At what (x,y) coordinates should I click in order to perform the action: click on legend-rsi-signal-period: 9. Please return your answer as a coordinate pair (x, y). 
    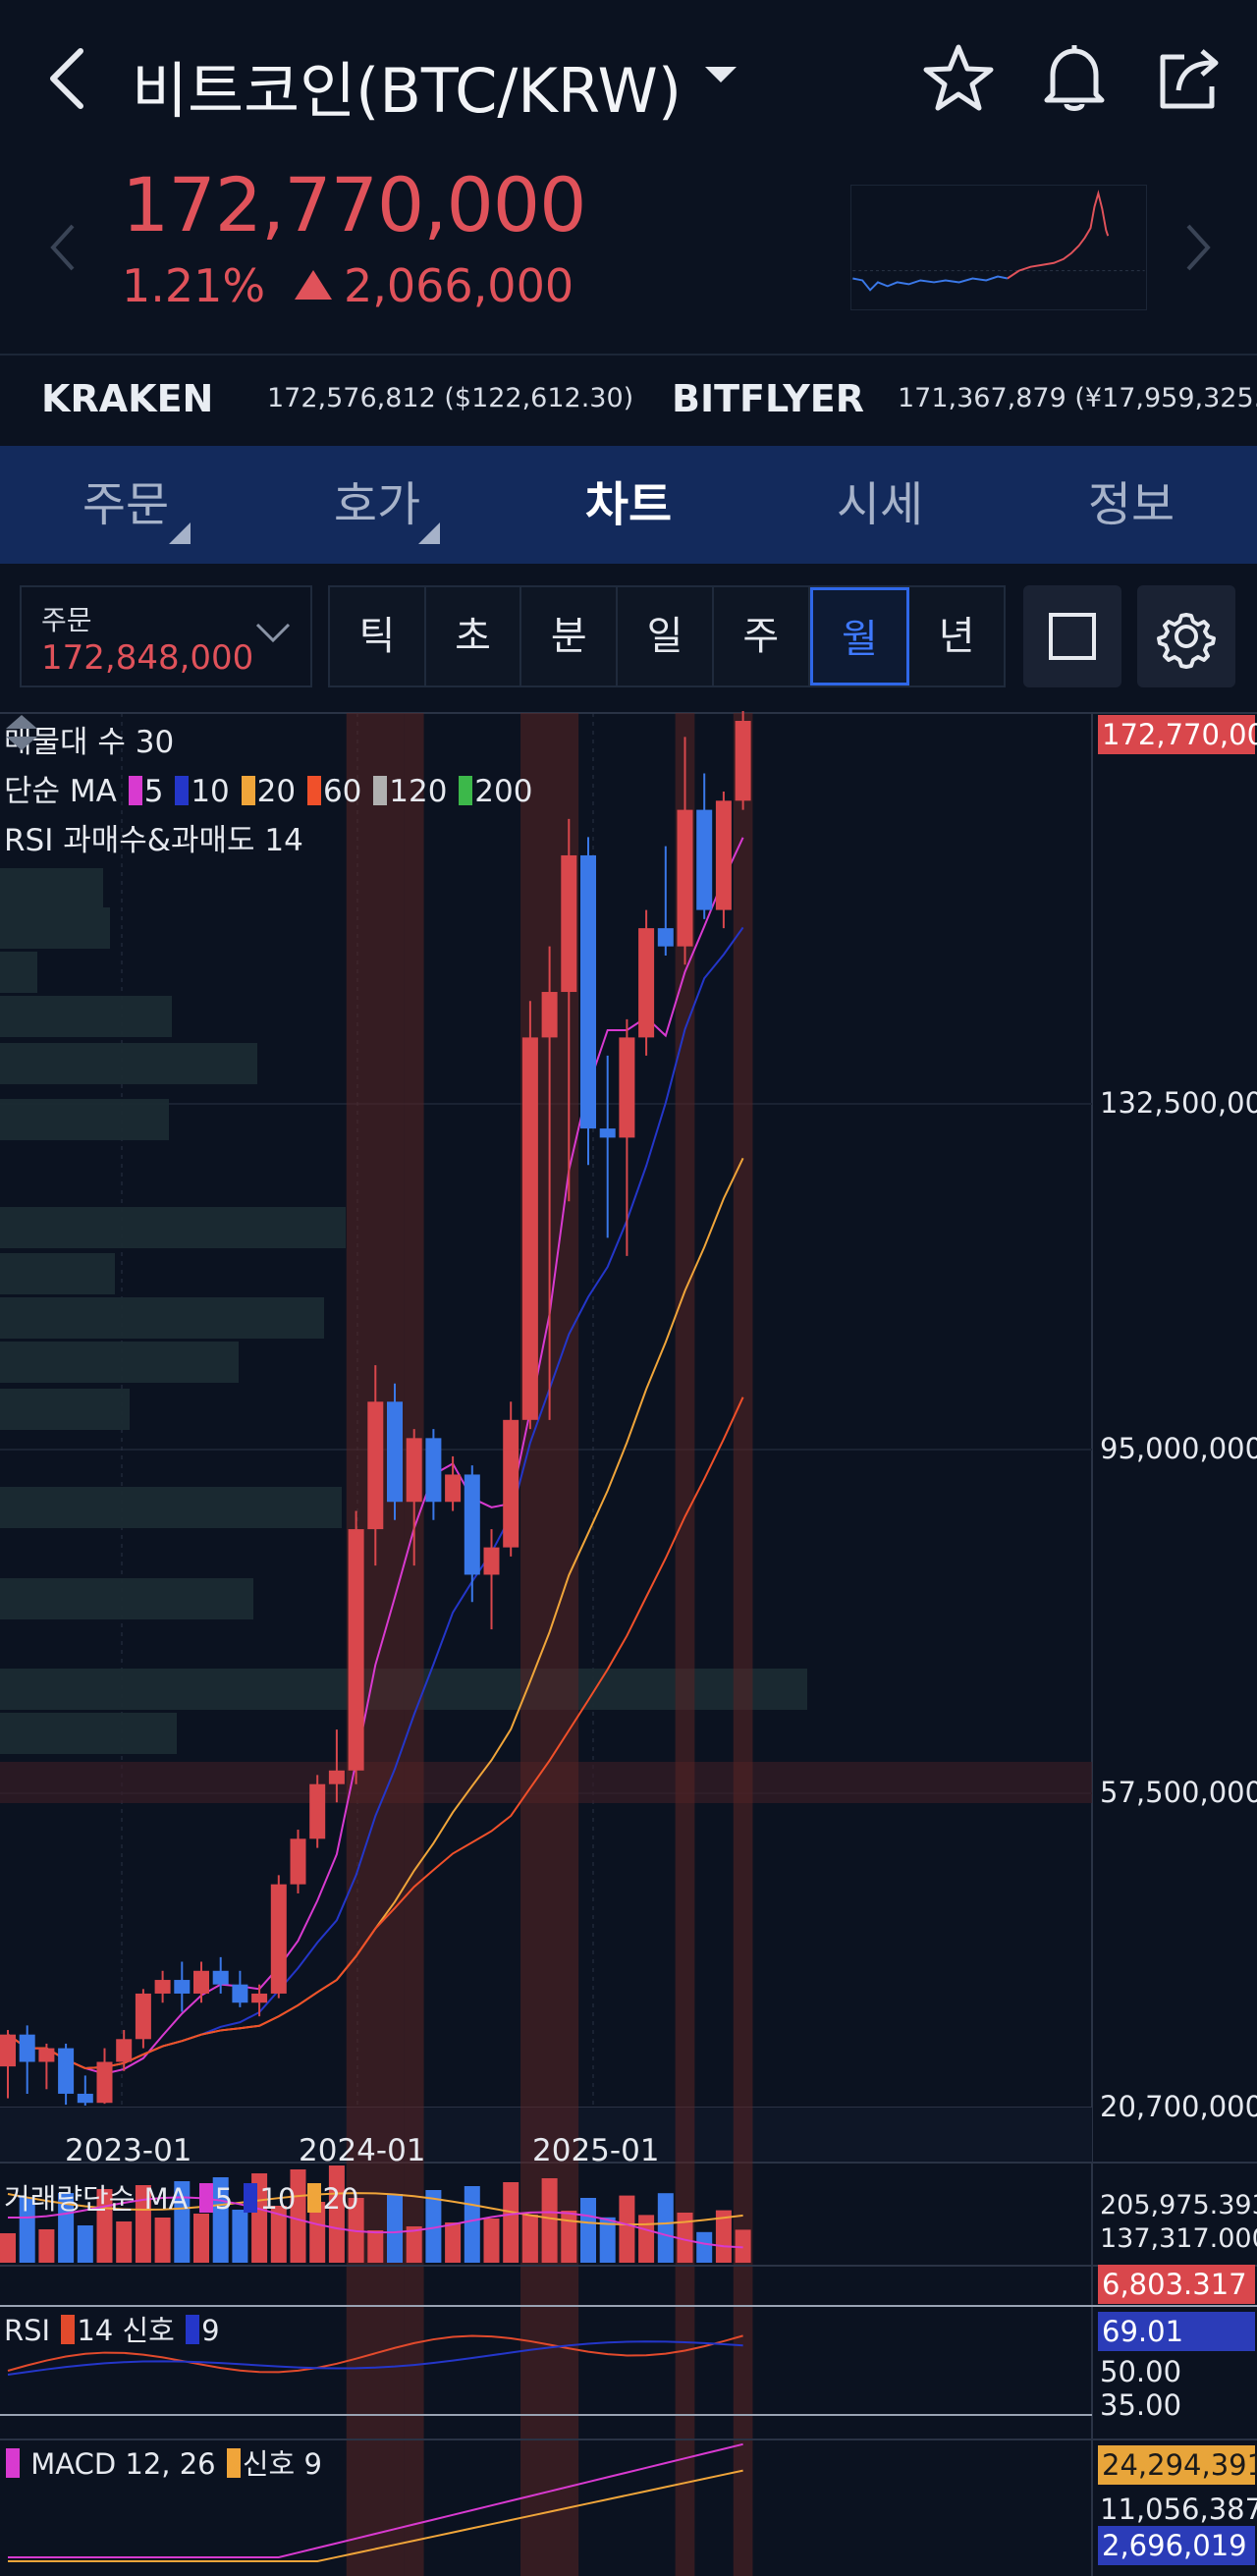
    Looking at the image, I should click on (210, 2331).